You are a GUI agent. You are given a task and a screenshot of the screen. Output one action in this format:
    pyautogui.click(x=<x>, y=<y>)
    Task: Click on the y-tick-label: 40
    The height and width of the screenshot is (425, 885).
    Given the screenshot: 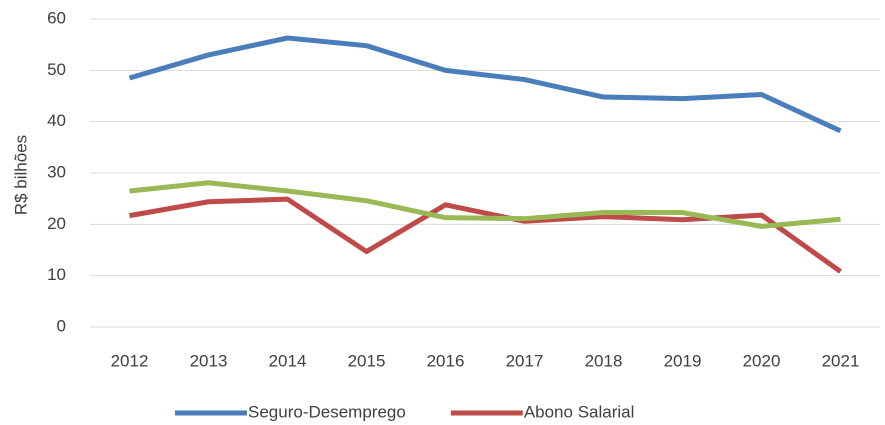 What is the action you would take?
    pyautogui.click(x=56, y=120)
    